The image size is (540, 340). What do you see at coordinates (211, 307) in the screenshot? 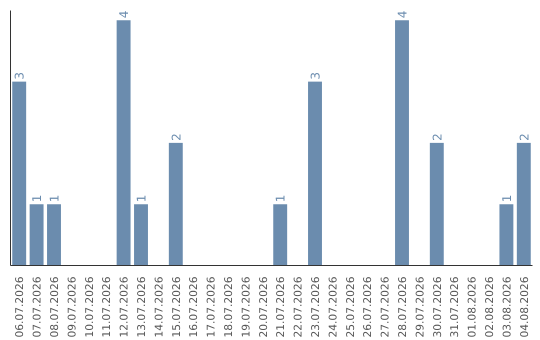
I see `x-tick-label: 17.07.2026` at bounding box center [211, 307].